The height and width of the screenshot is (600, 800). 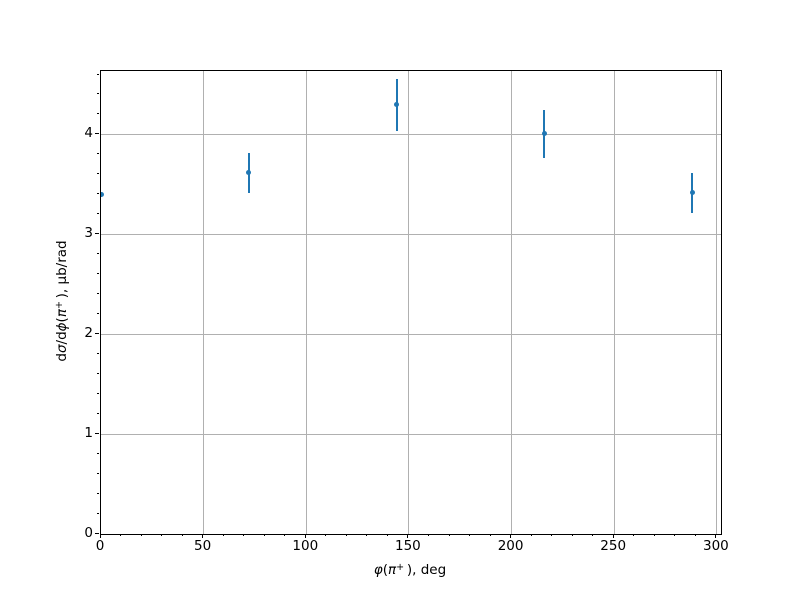 I want to click on x-tick-label: 250, so click(x=613, y=546).